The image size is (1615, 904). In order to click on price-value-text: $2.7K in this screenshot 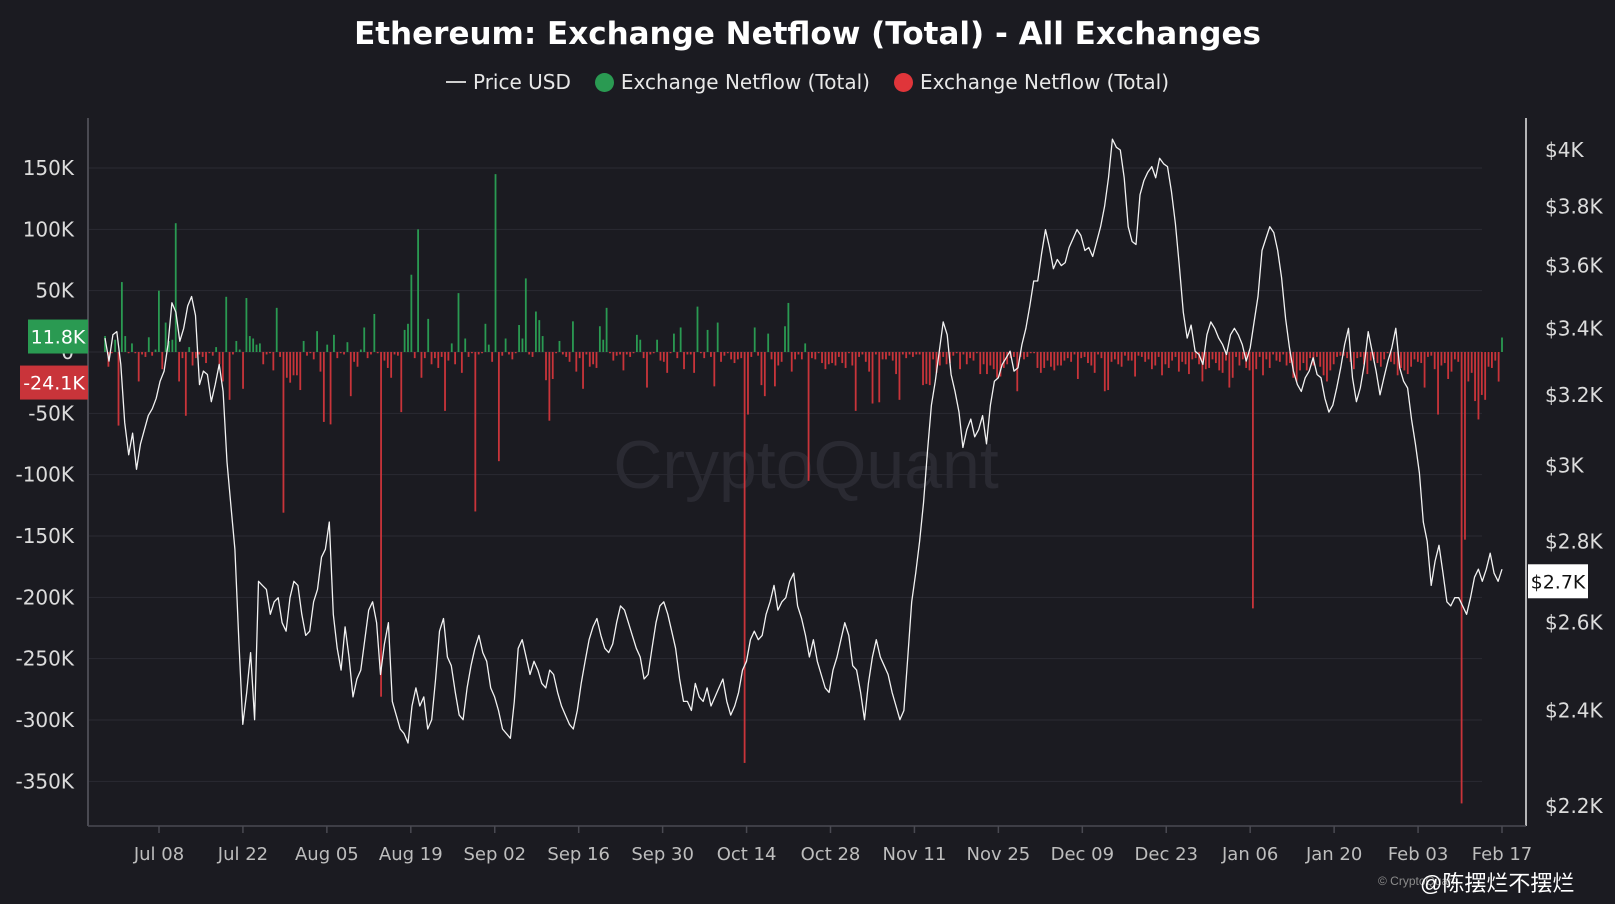, I will do `click(1558, 582)`.